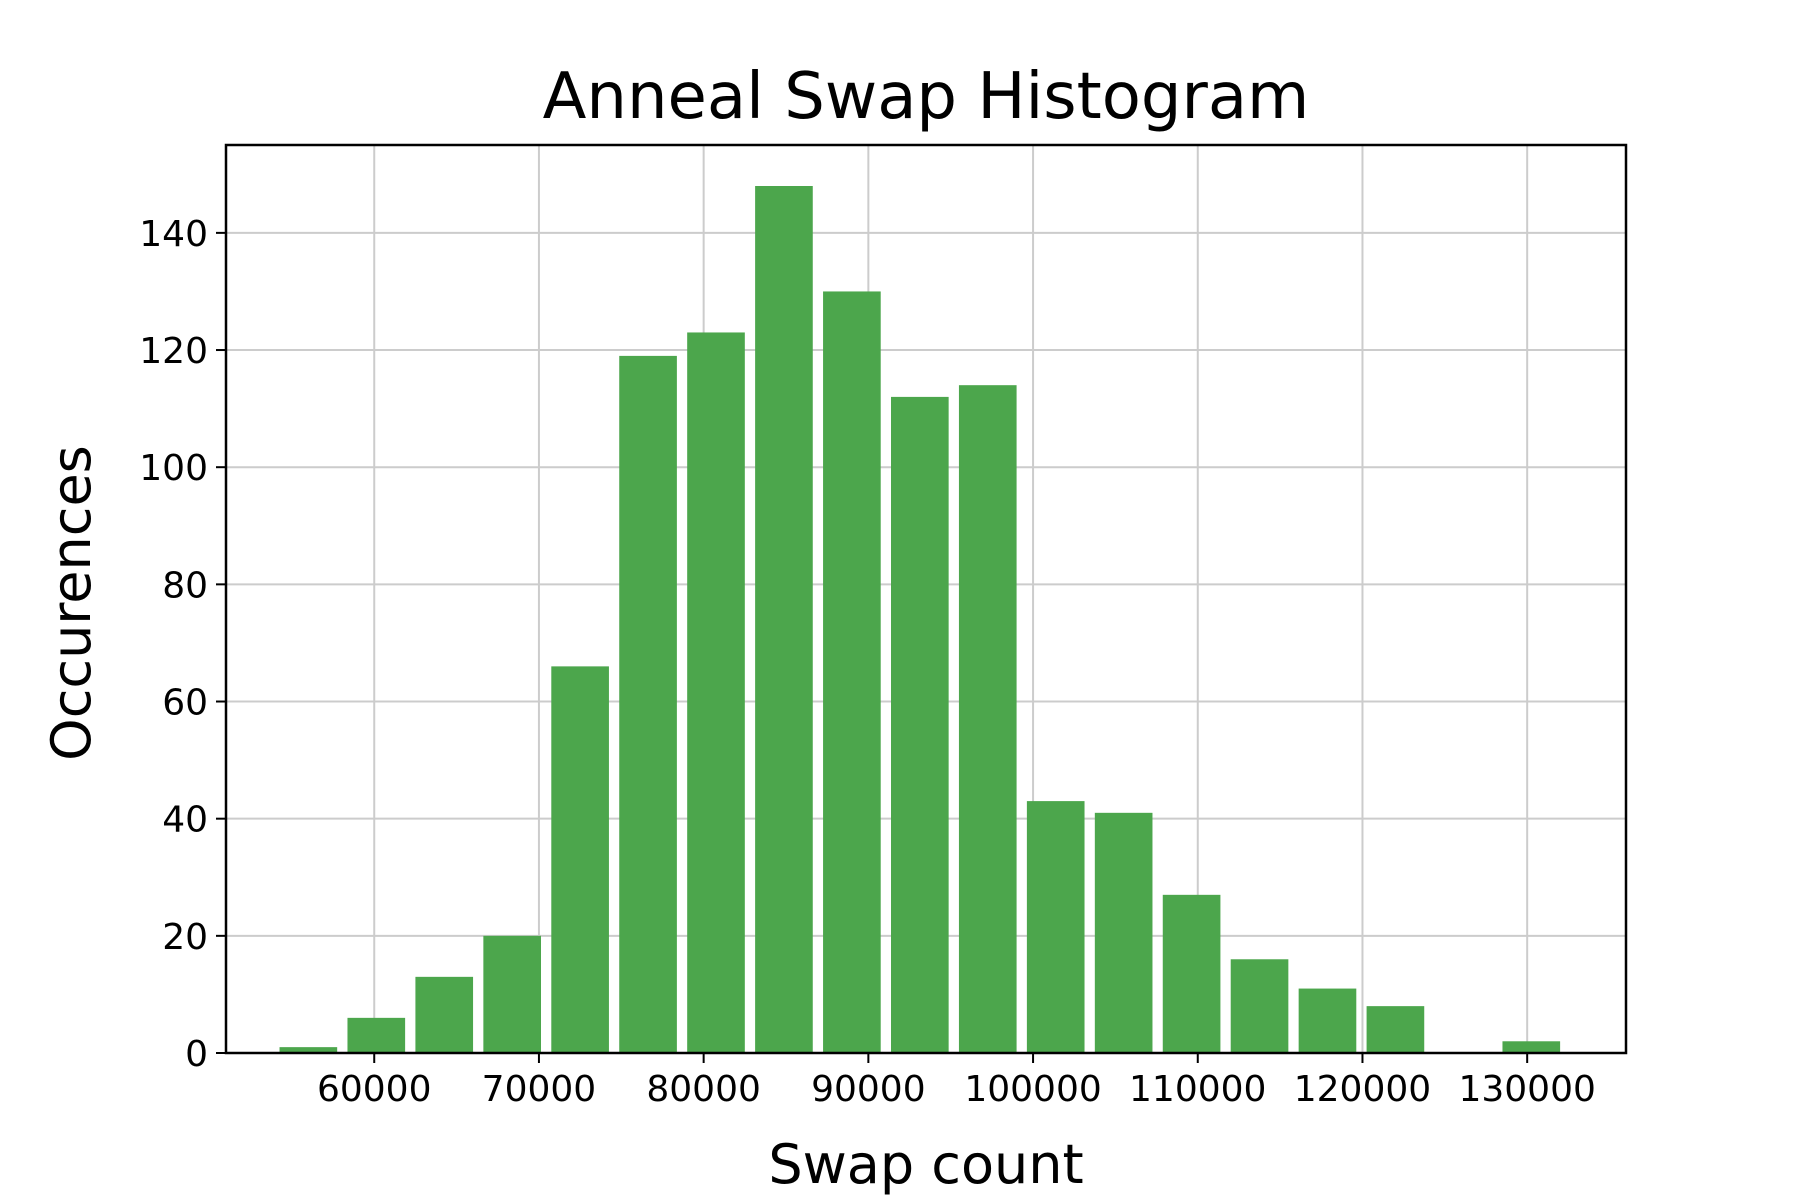 The image size is (1800, 1200). Describe the element at coordinates (185, 585) in the screenshot. I see `y-tick-label: 80` at that location.